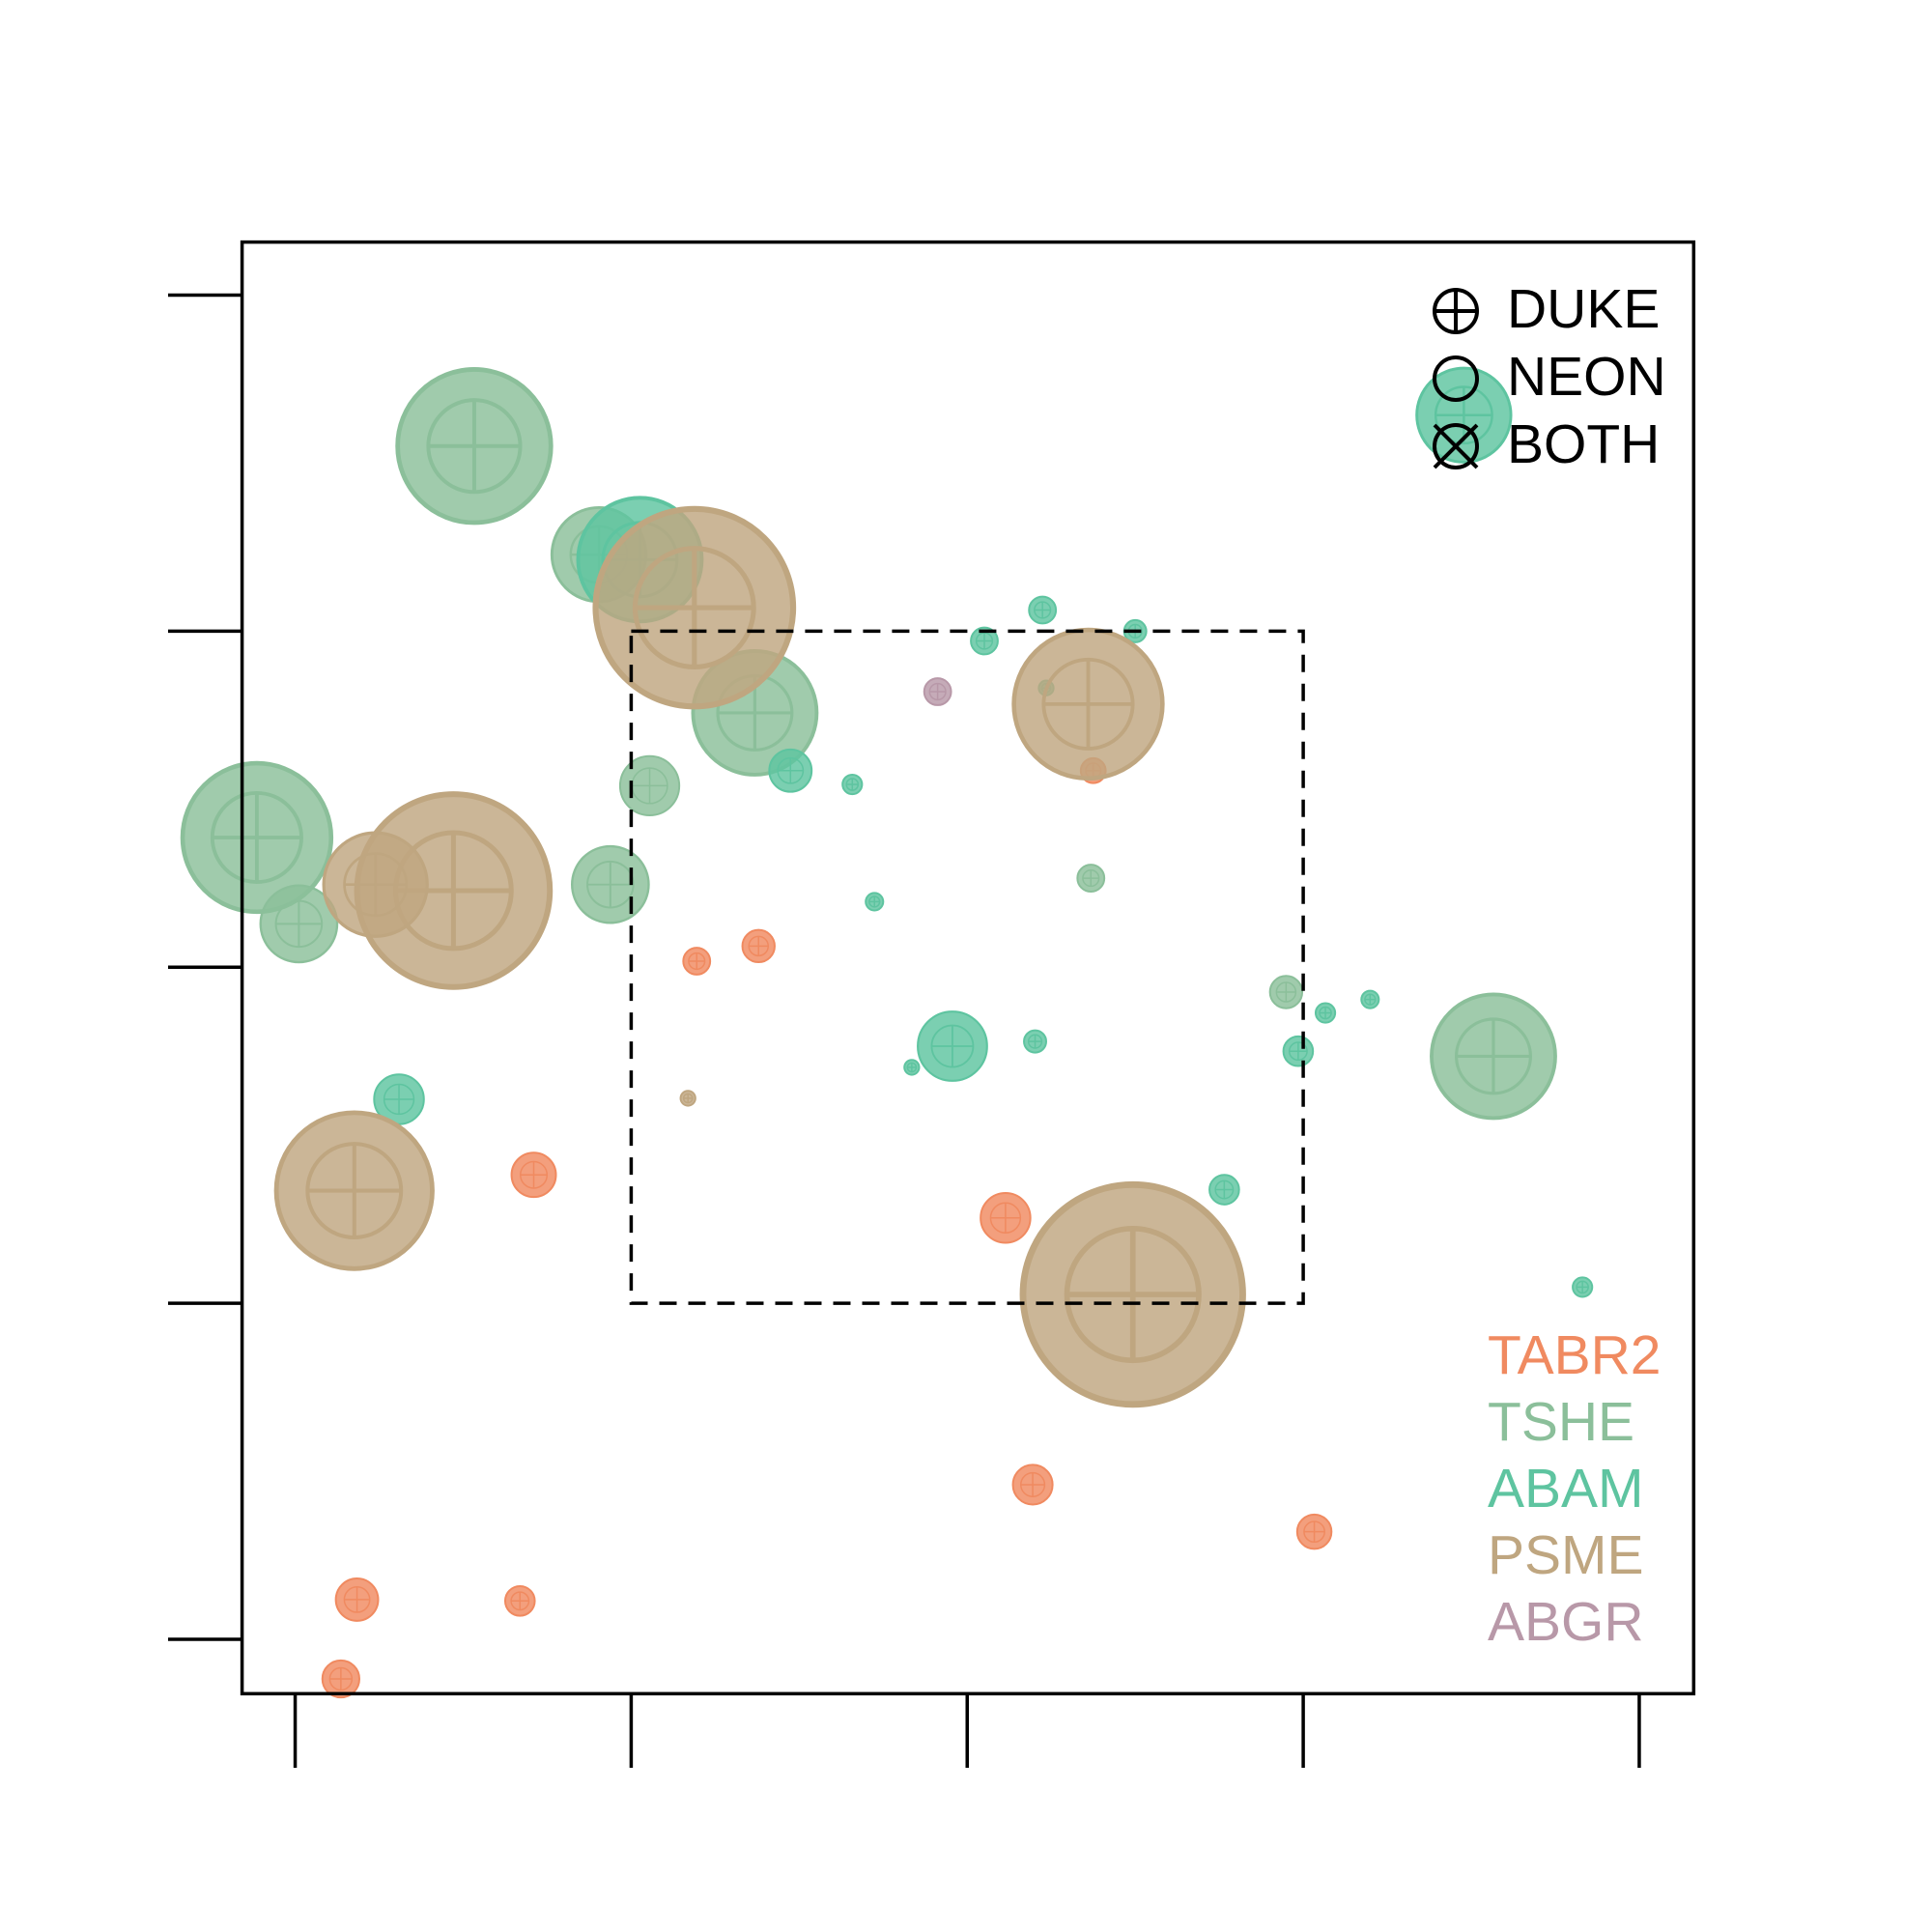  I want to click on legend-label: BOTH, so click(1583, 444).